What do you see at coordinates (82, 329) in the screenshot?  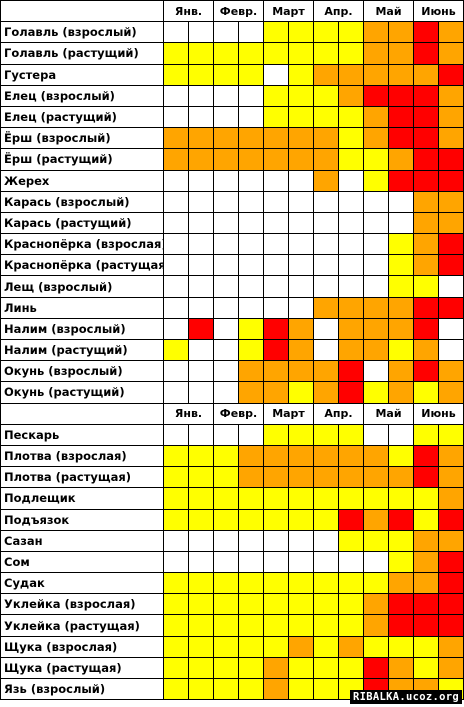 I see `fish-name: Налим (взрослый)` at bounding box center [82, 329].